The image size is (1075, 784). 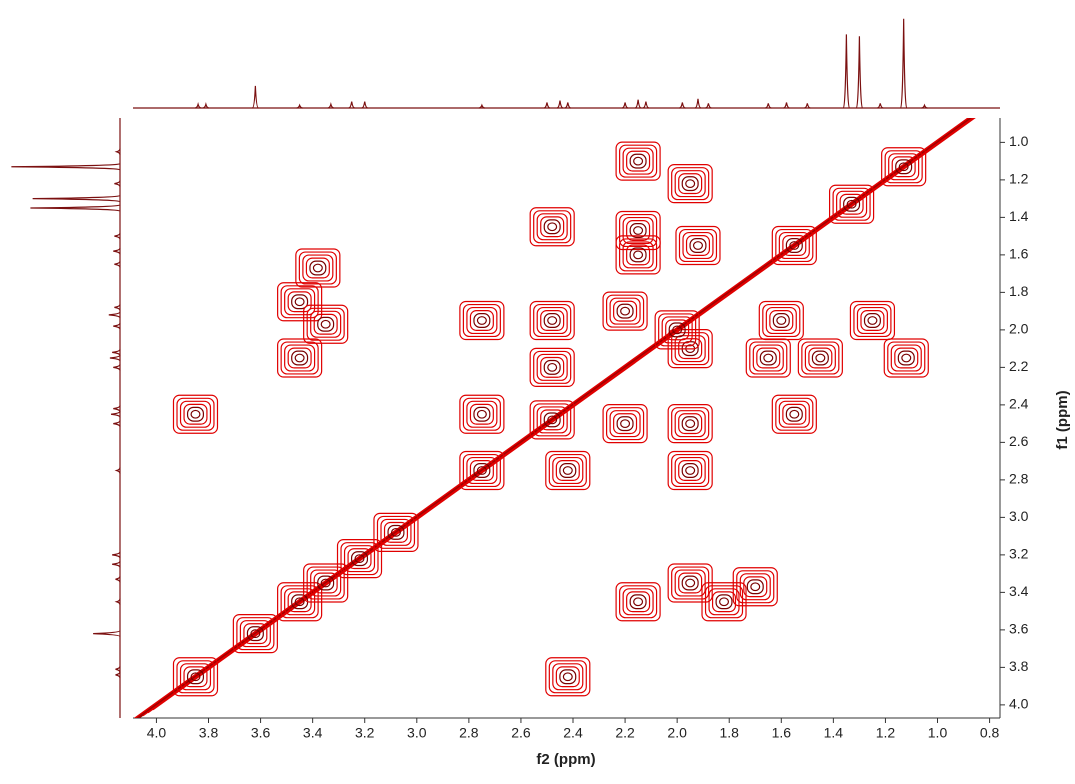 I want to click on y-axis-label: f1 (ppm), so click(x=1062, y=419).